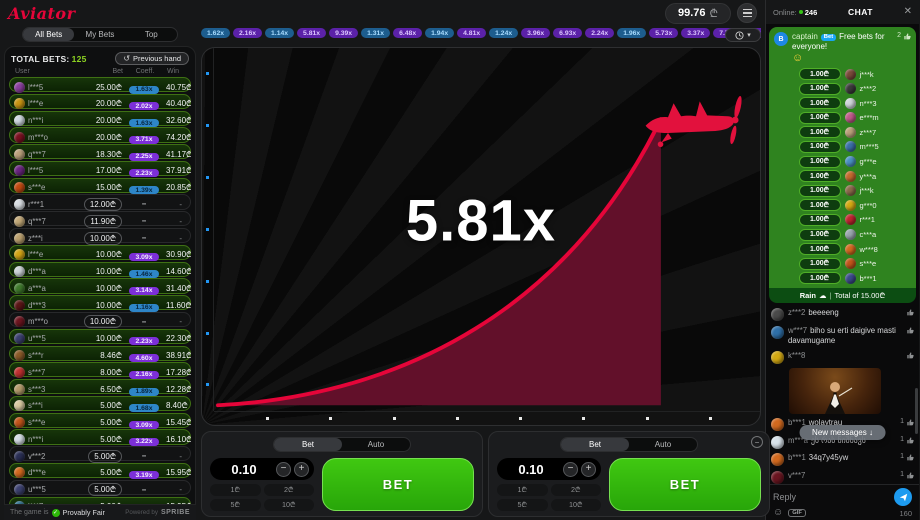 The height and width of the screenshot is (520, 920). What do you see at coordinates (504, 33) in the screenshot?
I see `history-chip: 1.24x` at bounding box center [504, 33].